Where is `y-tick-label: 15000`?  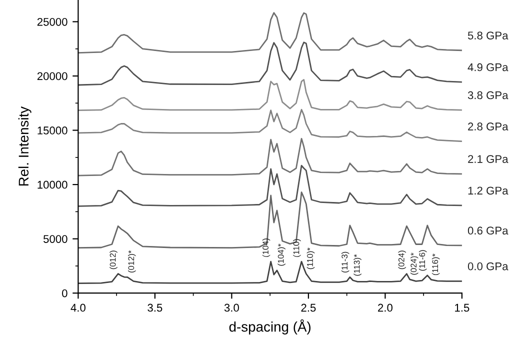 y-tick-label: 15000 is located at coordinates (53, 130).